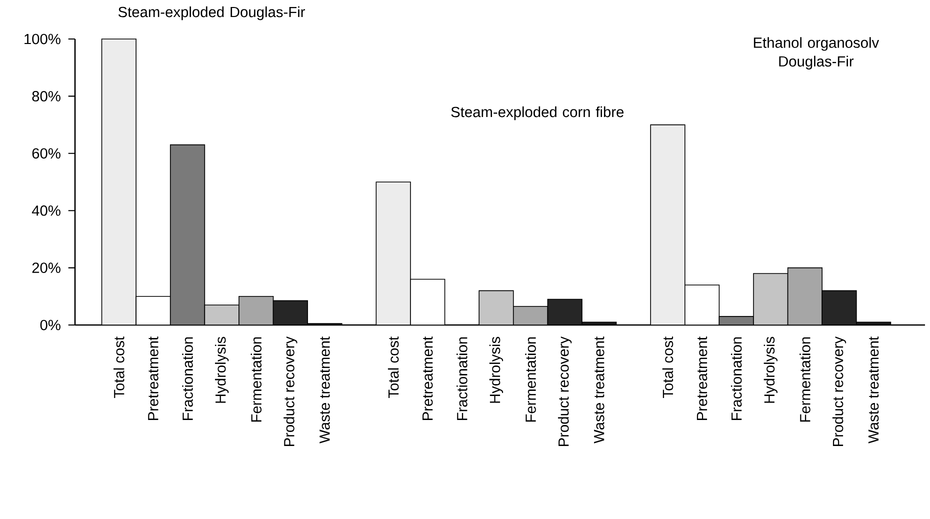  What do you see at coordinates (46, 210) in the screenshot?
I see `y-tick-label: 40%` at bounding box center [46, 210].